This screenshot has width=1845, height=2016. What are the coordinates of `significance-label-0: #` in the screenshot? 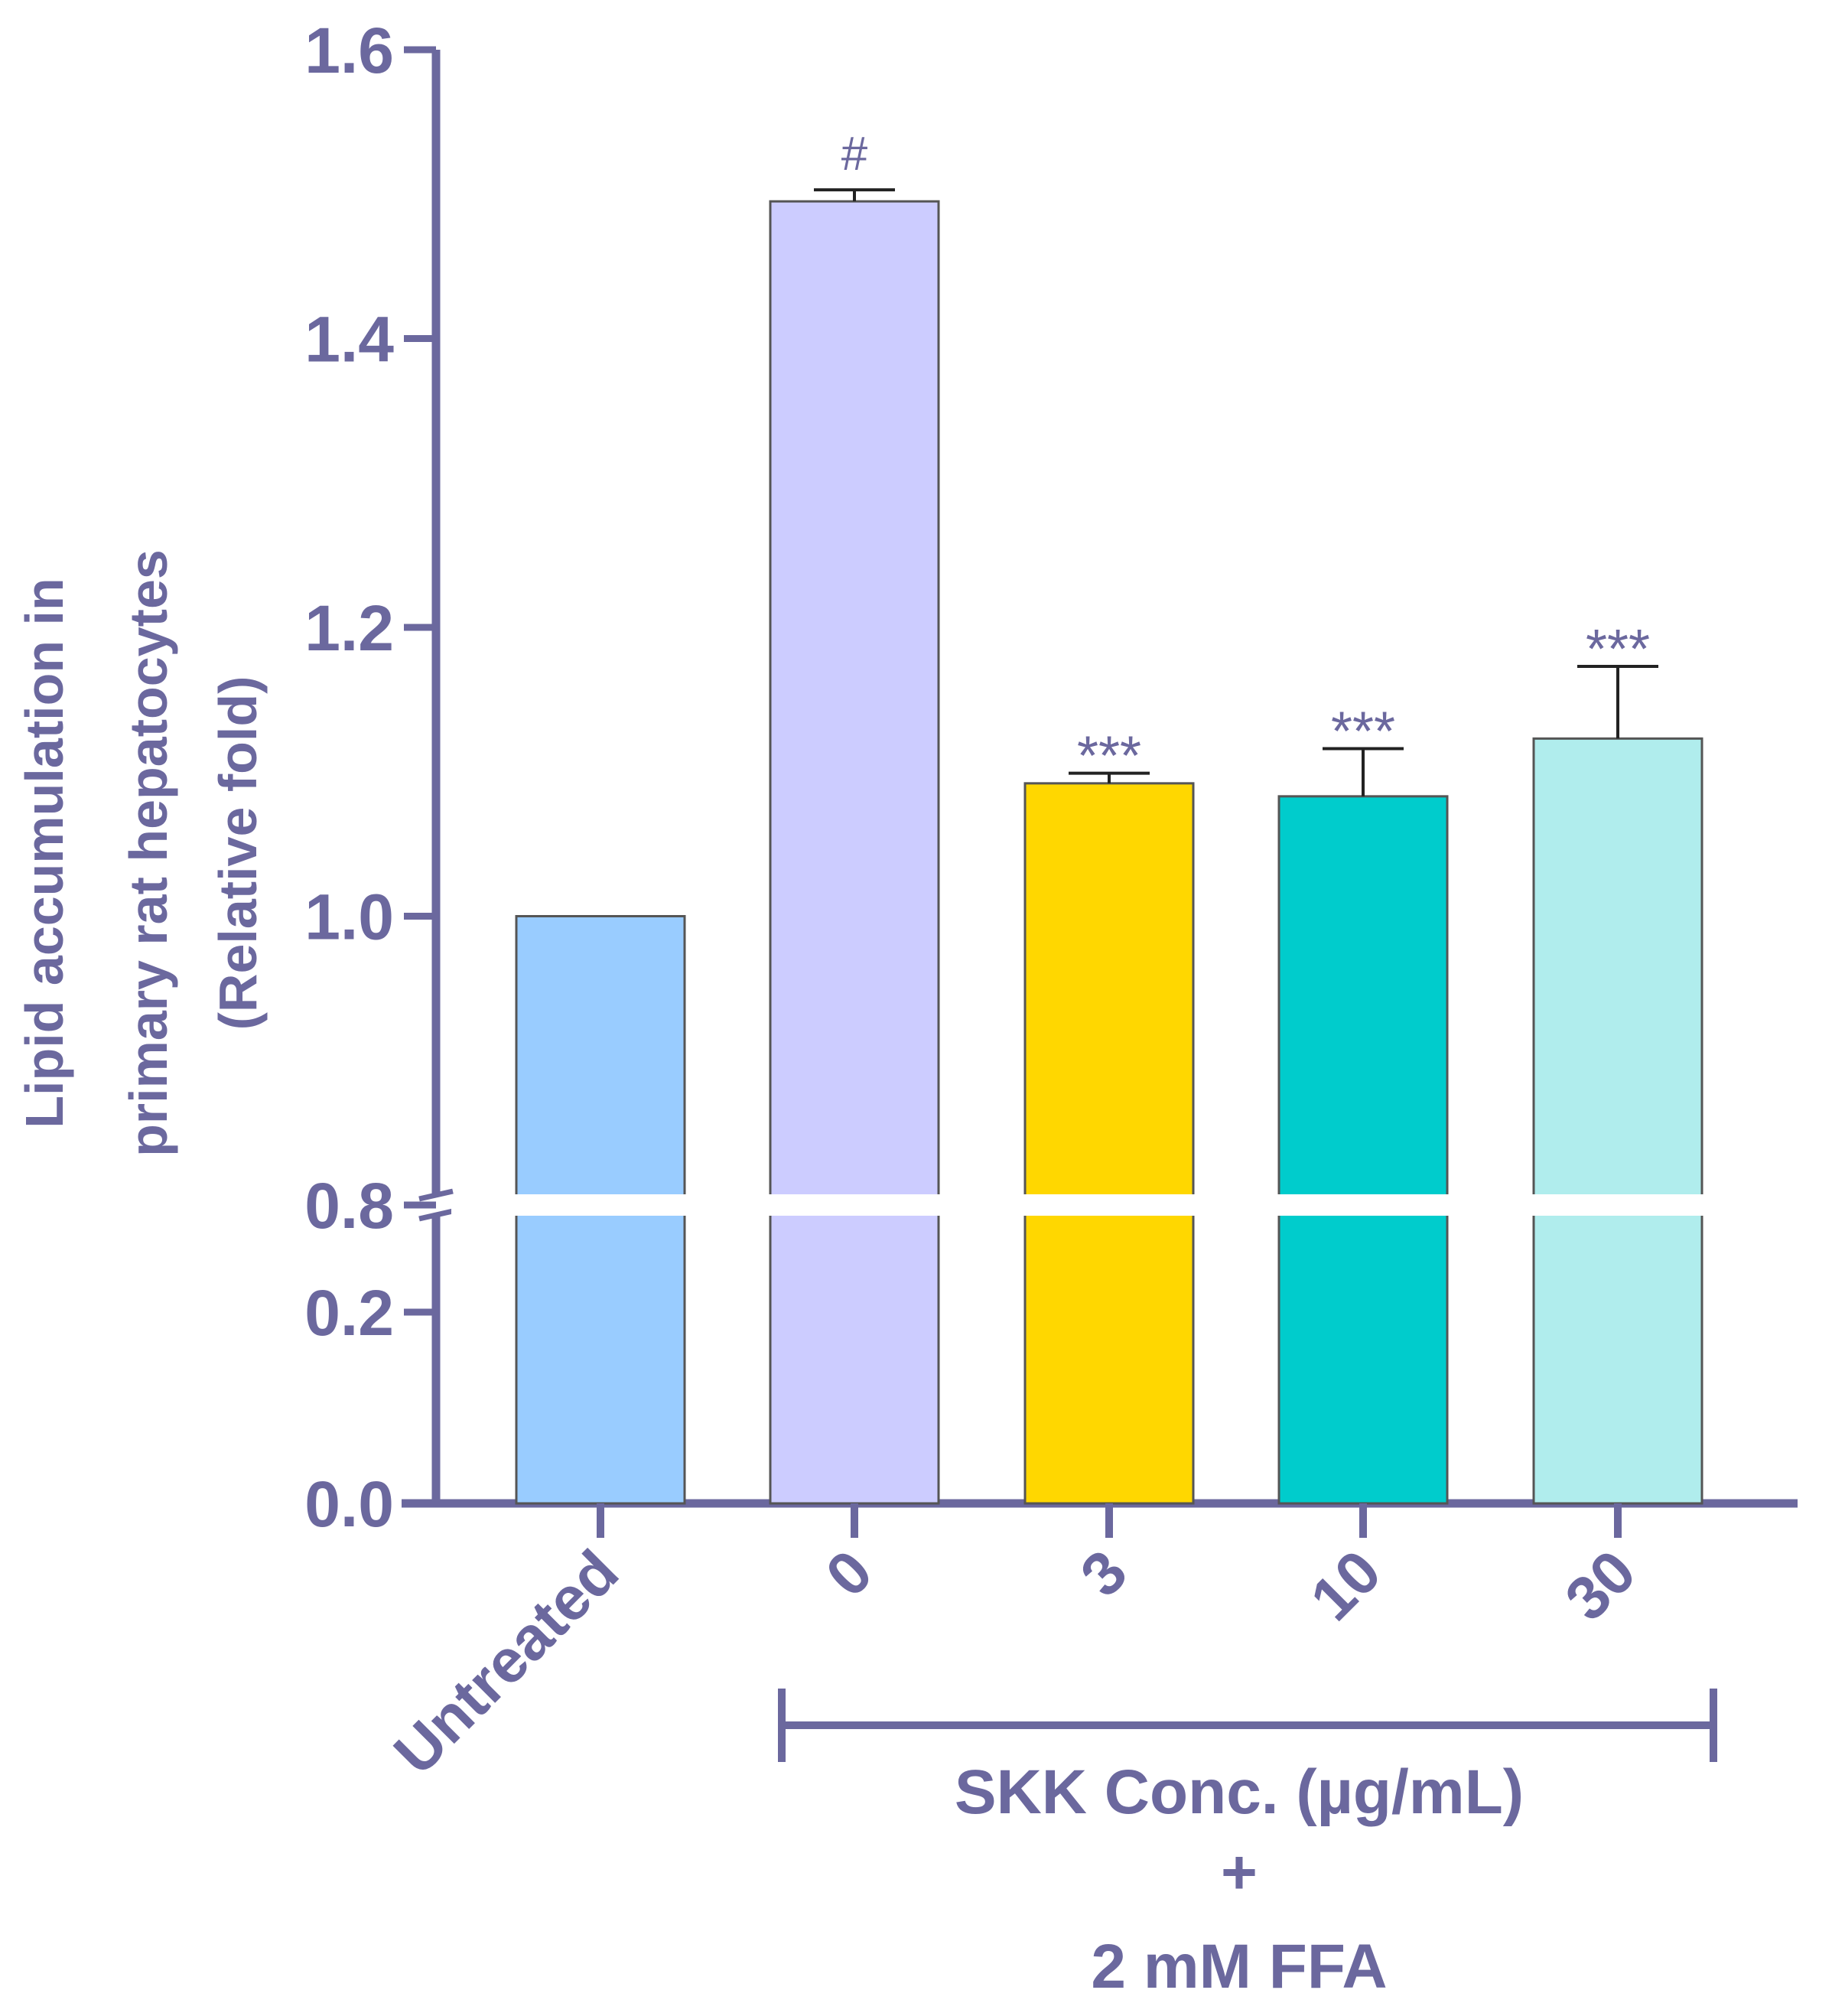 It's located at (855, 154).